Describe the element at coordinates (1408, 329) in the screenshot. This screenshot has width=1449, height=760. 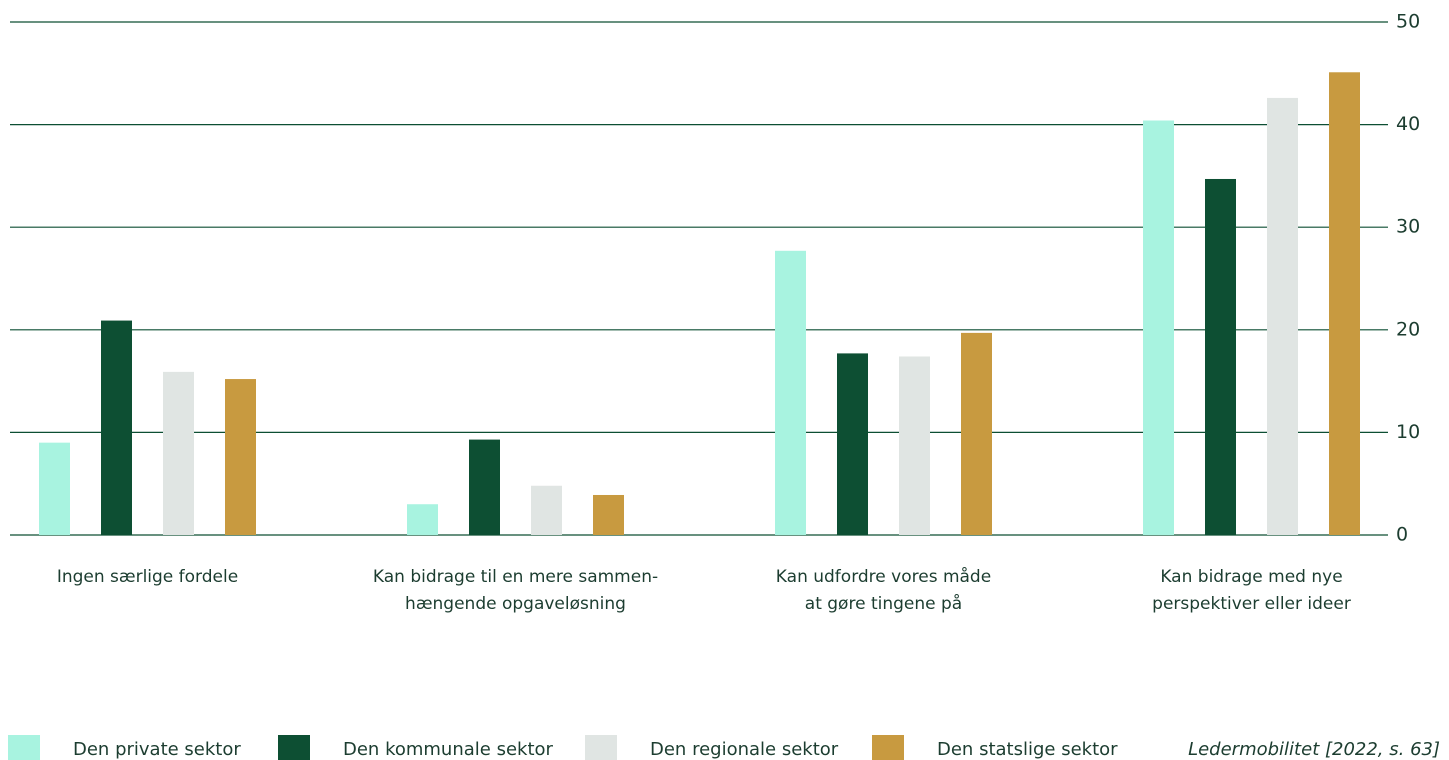
I see `y-tick-label: 20` at that location.